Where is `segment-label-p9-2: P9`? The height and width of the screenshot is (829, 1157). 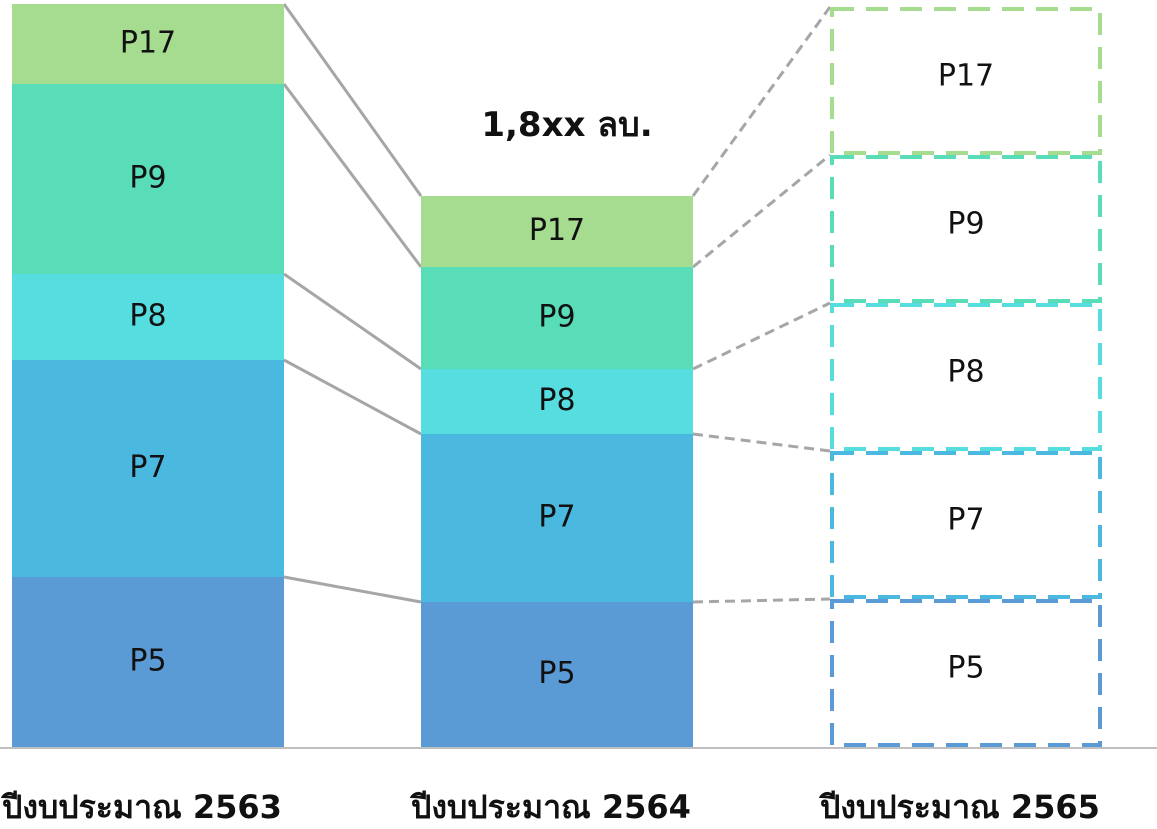 segment-label-p9-2: P9 is located at coordinates (556, 317).